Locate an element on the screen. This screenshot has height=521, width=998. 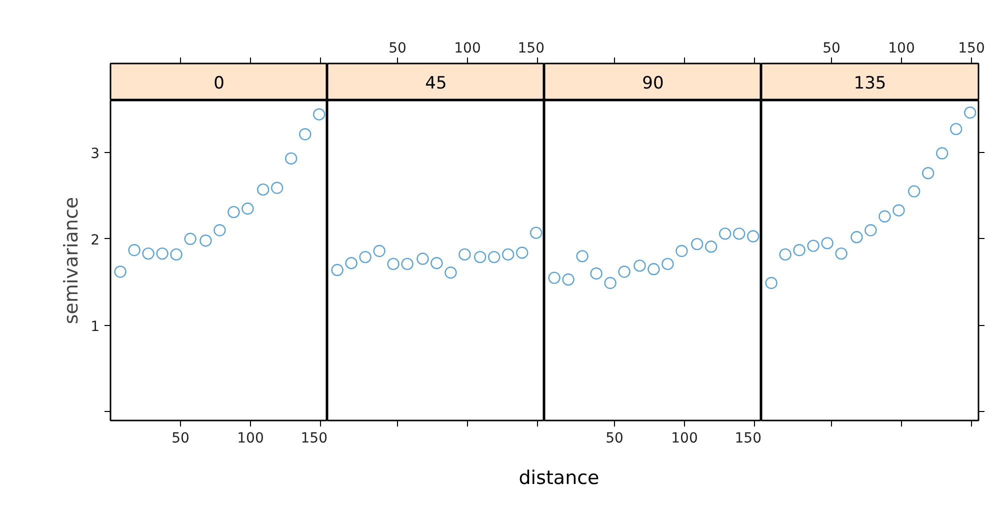
y-tick-label: 2 is located at coordinates (95, 240).